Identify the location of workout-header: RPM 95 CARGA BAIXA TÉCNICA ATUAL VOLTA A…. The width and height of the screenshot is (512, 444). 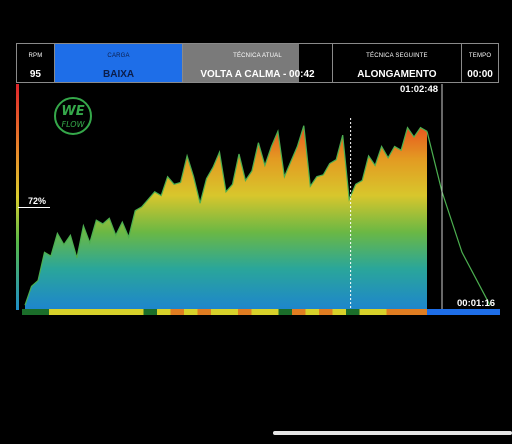
(257, 63).